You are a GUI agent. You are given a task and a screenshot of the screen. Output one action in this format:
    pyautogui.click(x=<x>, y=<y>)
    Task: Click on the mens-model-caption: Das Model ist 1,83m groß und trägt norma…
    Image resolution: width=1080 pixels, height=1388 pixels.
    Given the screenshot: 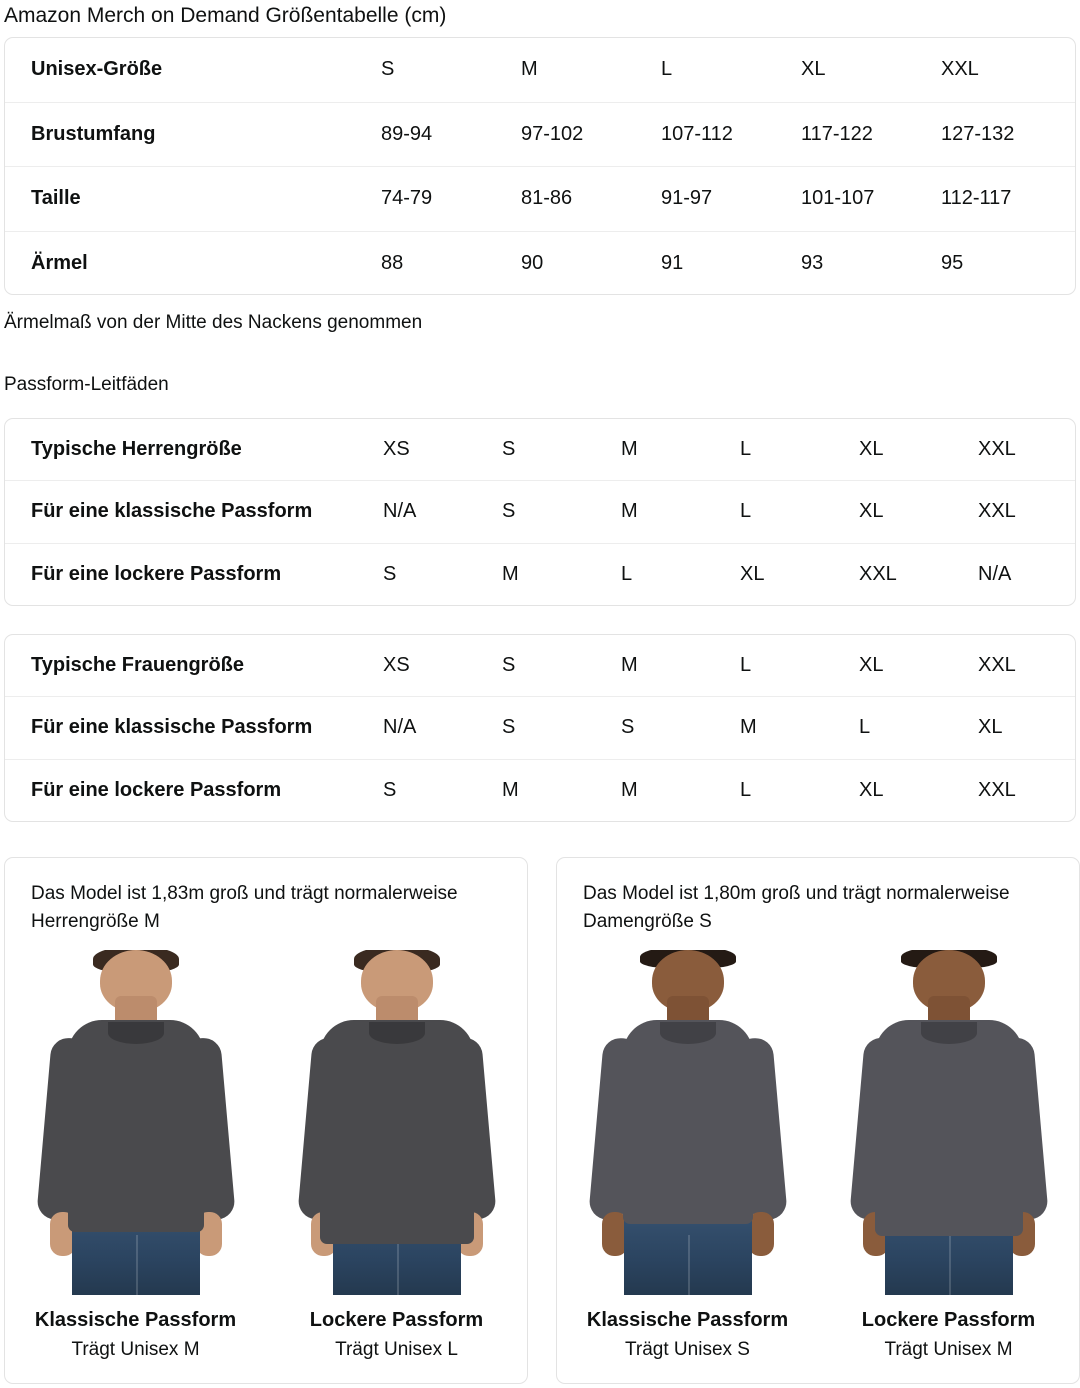 What is the action you would take?
    pyautogui.click(x=244, y=907)
    